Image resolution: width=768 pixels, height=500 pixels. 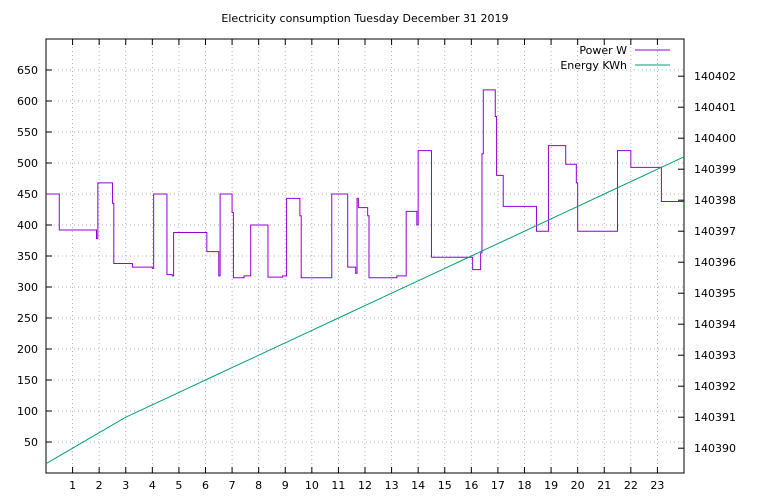 What do you see at coordinates (715, 324) in the screenshot?
I see `y2-tick-label: 140394` at bounding box center [715, 324].